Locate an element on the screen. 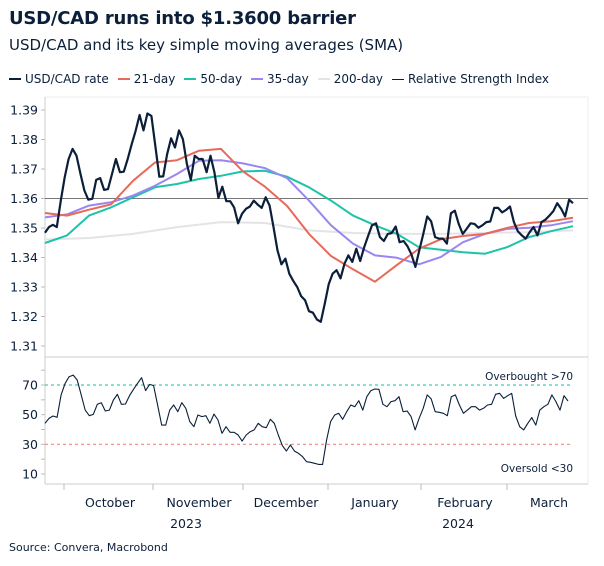 The width and height of the screenshot is (604, 566). month-label: October is located at coordinates (110, 502).